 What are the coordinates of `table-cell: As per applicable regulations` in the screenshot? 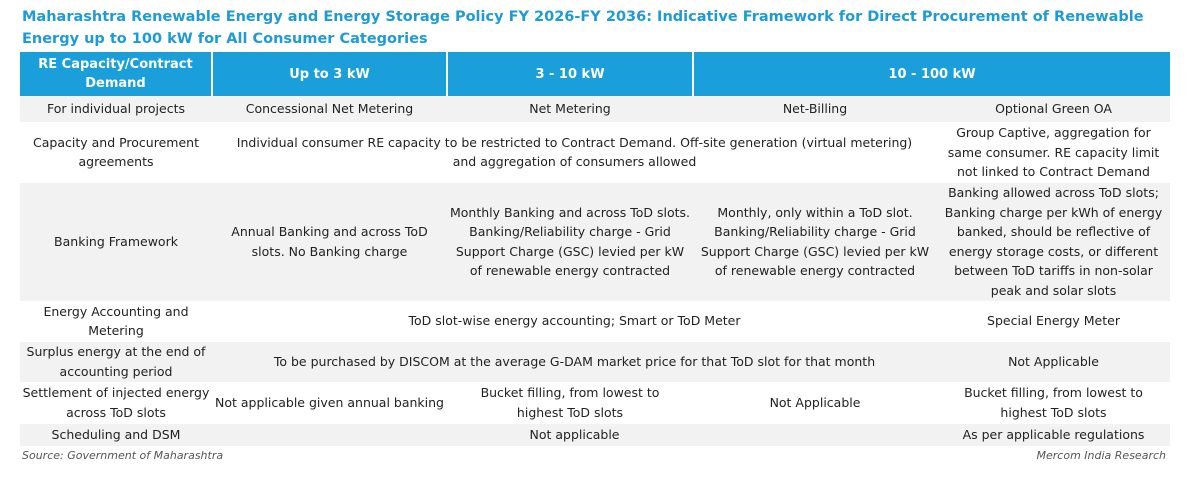 It's located at (1053, 435).